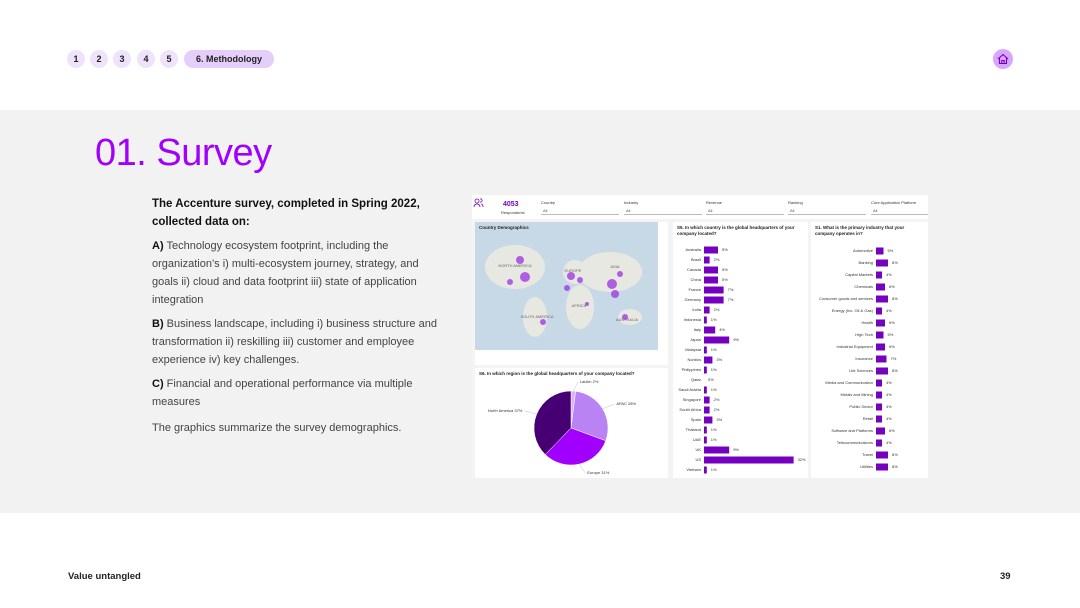 The image size is (1080, 608). Describe the element at coordinates (552, 422) in the screenshot. I see `pie-slice` at that location.